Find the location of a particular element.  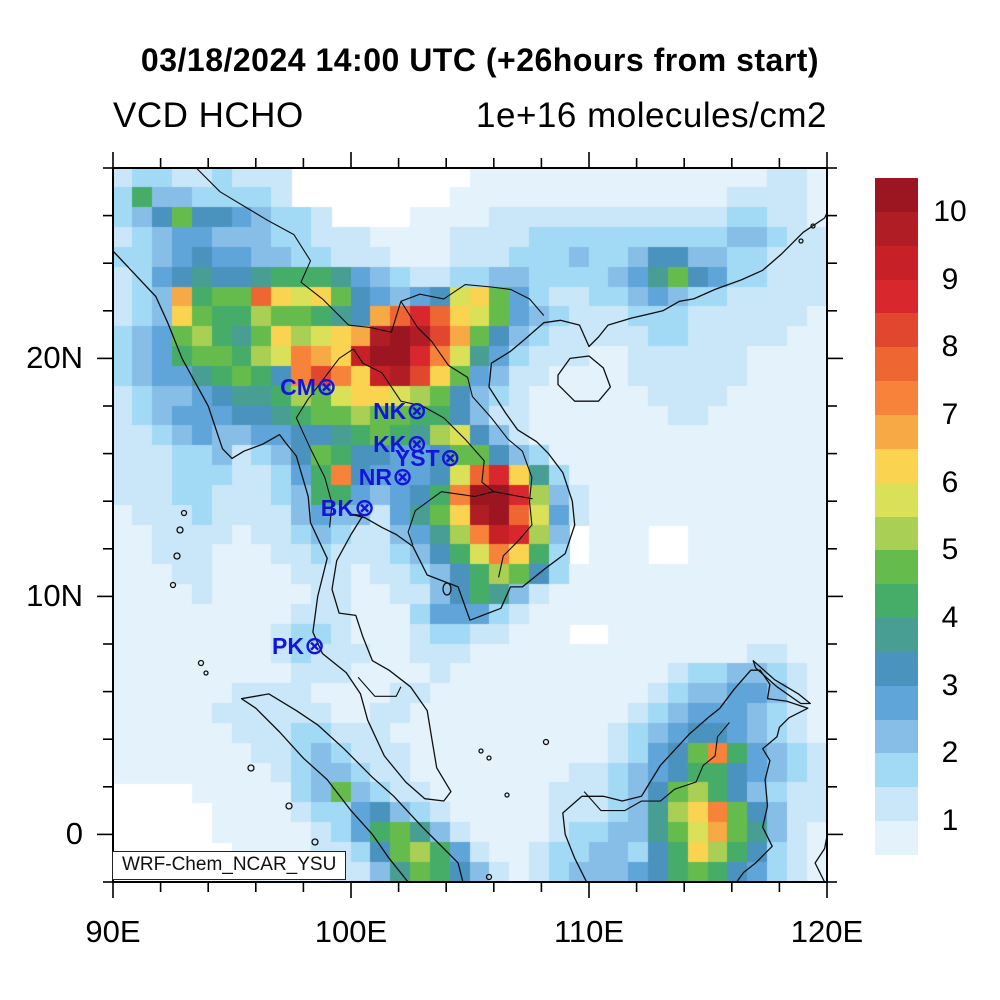

model-watermark: WRF-Chem_NCAR_YSU is located at coordinates (229, 865).